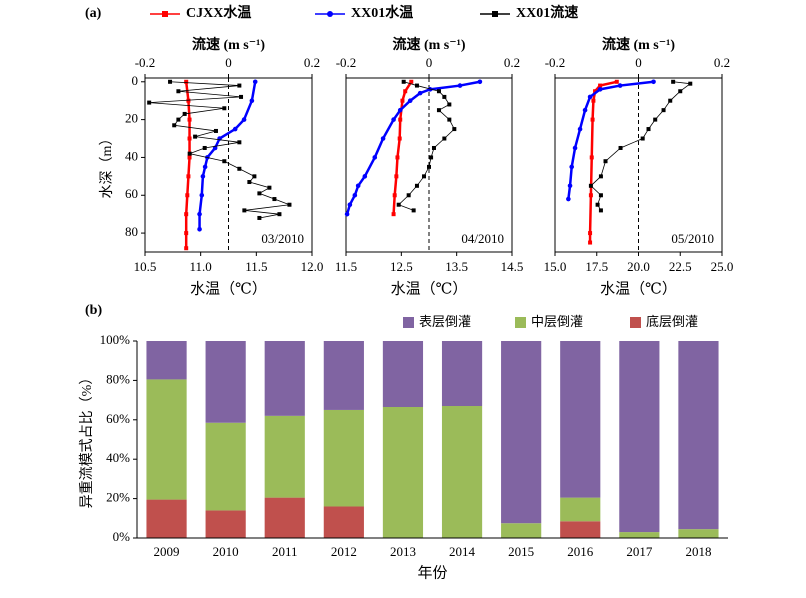 The width and height of the screenshot is (806, 598). Describe the element at coordinates (482, 238) in the screenshot. I see `annotation: 04/2010` at that location.